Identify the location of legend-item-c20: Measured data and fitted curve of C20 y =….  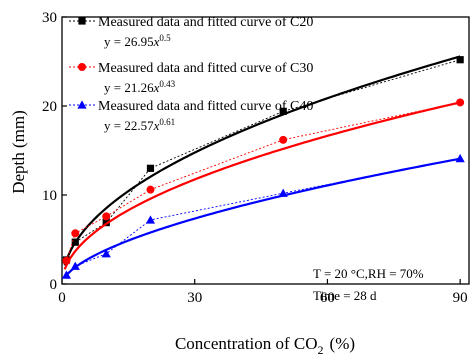
(191, 32).